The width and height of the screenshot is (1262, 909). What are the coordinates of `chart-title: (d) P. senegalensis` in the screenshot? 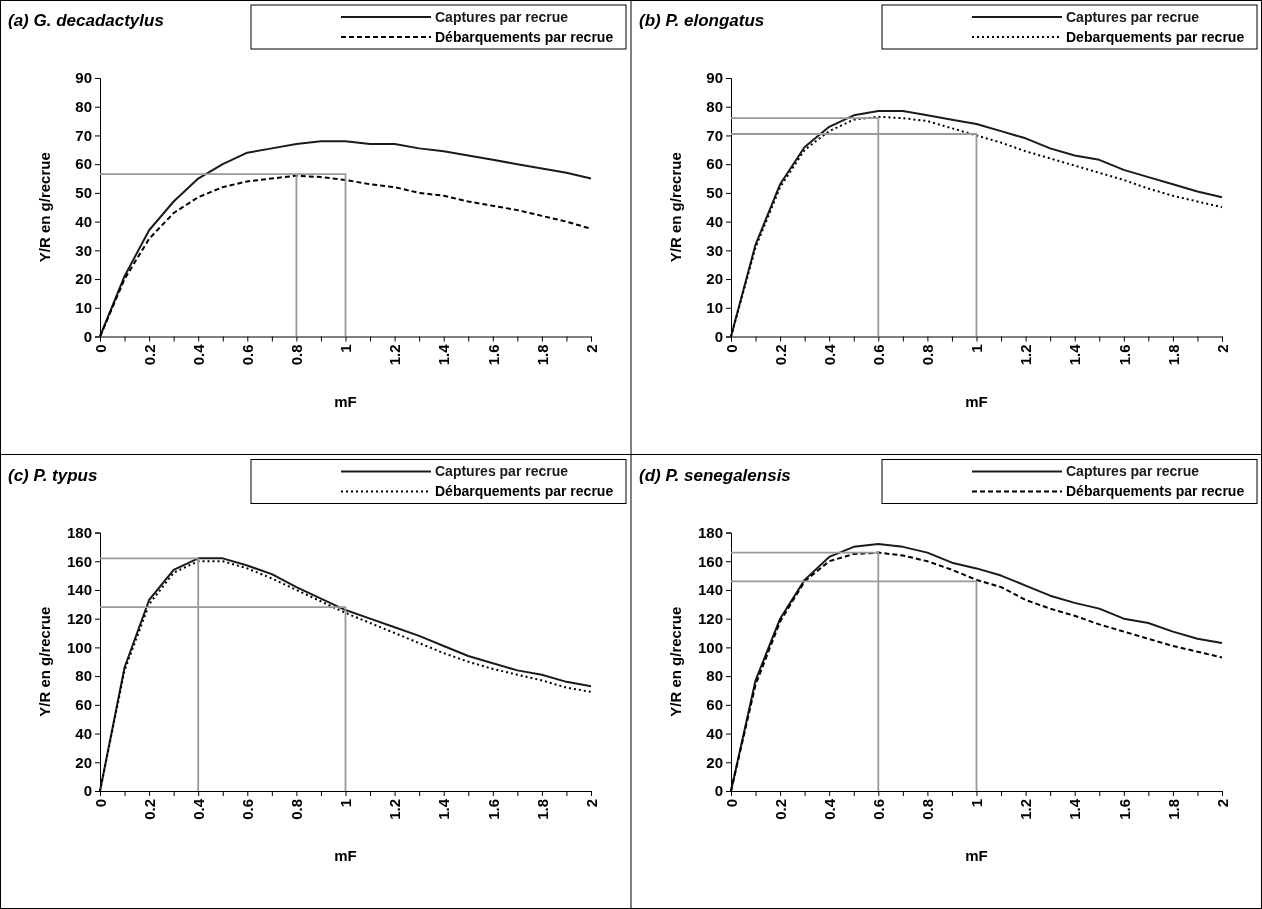 It's located at (715, 475).